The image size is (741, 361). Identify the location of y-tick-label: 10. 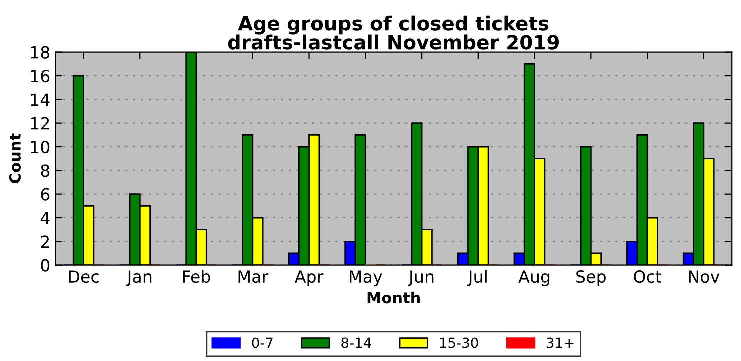
(40, 147).